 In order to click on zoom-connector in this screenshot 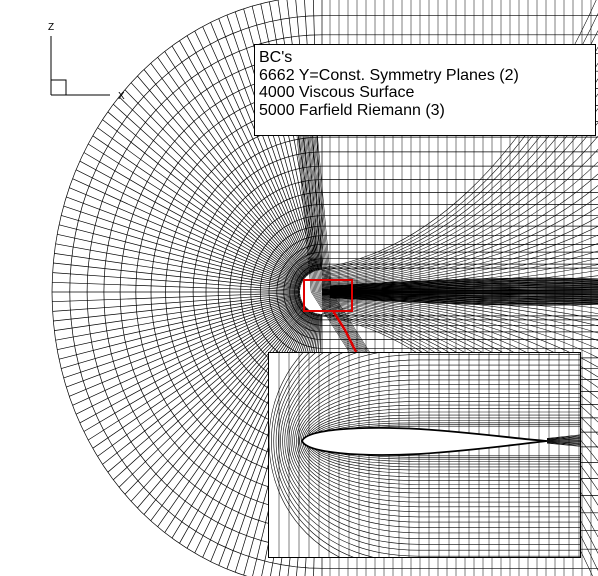, I will do `click(344, 331)`.